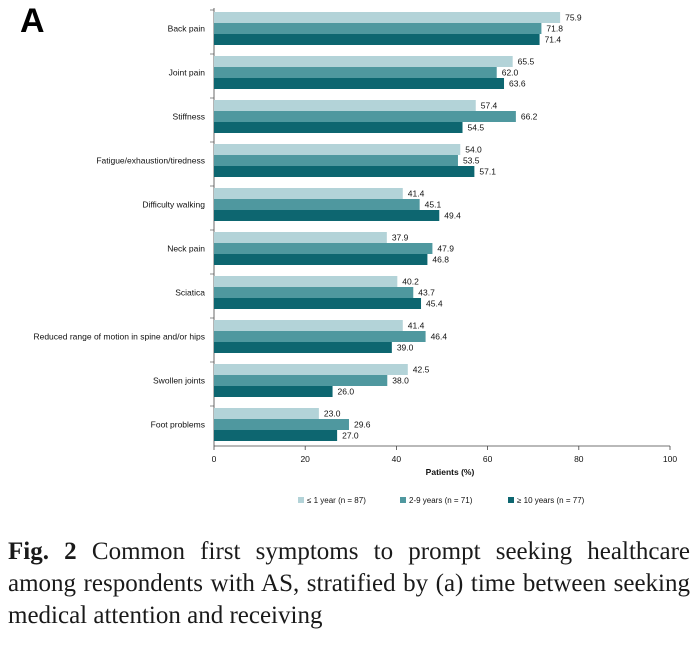 The image size is (695, 649). I want to click on category-label-foot-problems: Foot problems, so click(178, 425).